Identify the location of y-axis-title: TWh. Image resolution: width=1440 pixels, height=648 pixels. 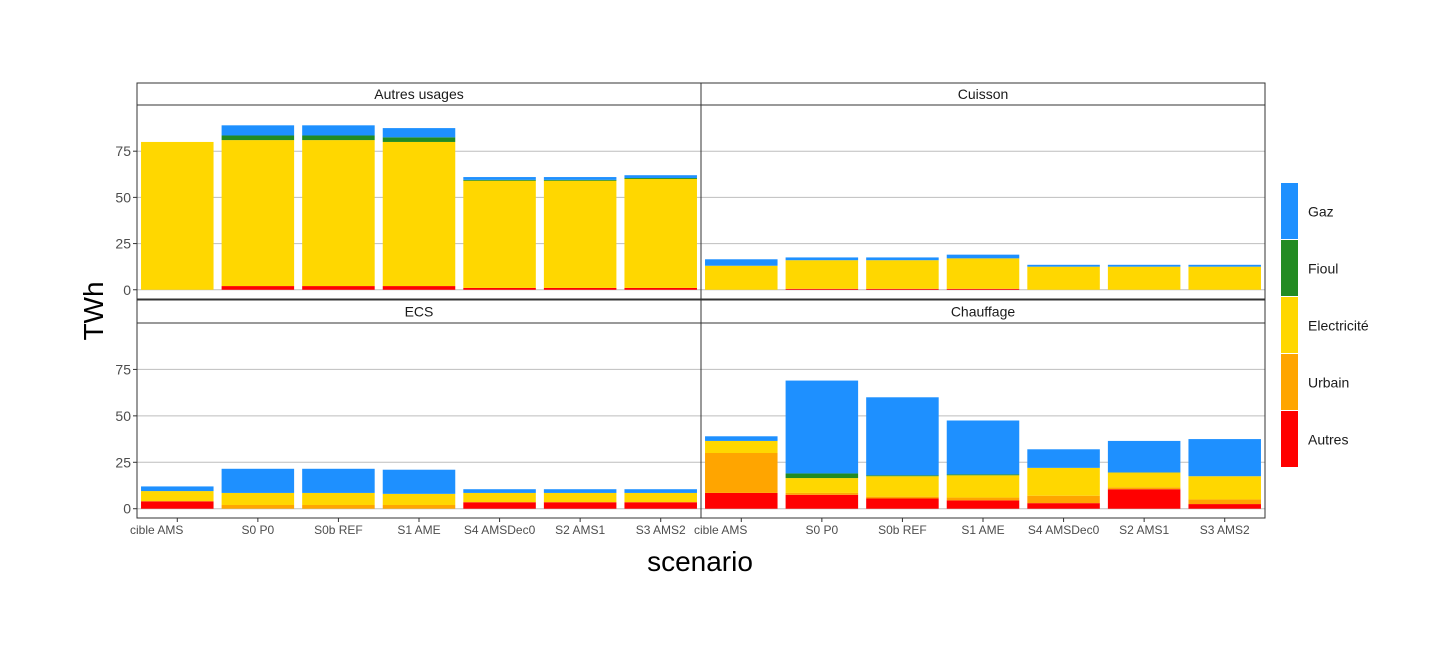
(93, 310).